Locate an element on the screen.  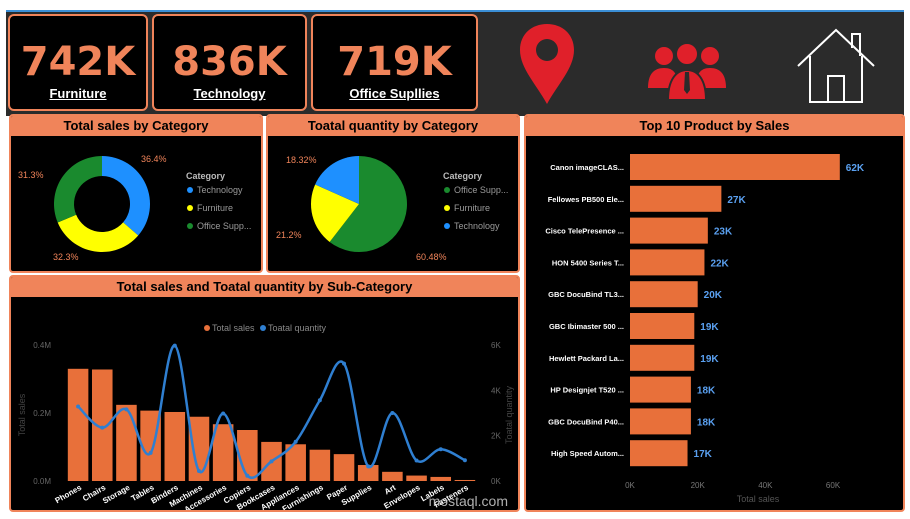
y2-tick-label: 2K is located at coordinates (496, 436).